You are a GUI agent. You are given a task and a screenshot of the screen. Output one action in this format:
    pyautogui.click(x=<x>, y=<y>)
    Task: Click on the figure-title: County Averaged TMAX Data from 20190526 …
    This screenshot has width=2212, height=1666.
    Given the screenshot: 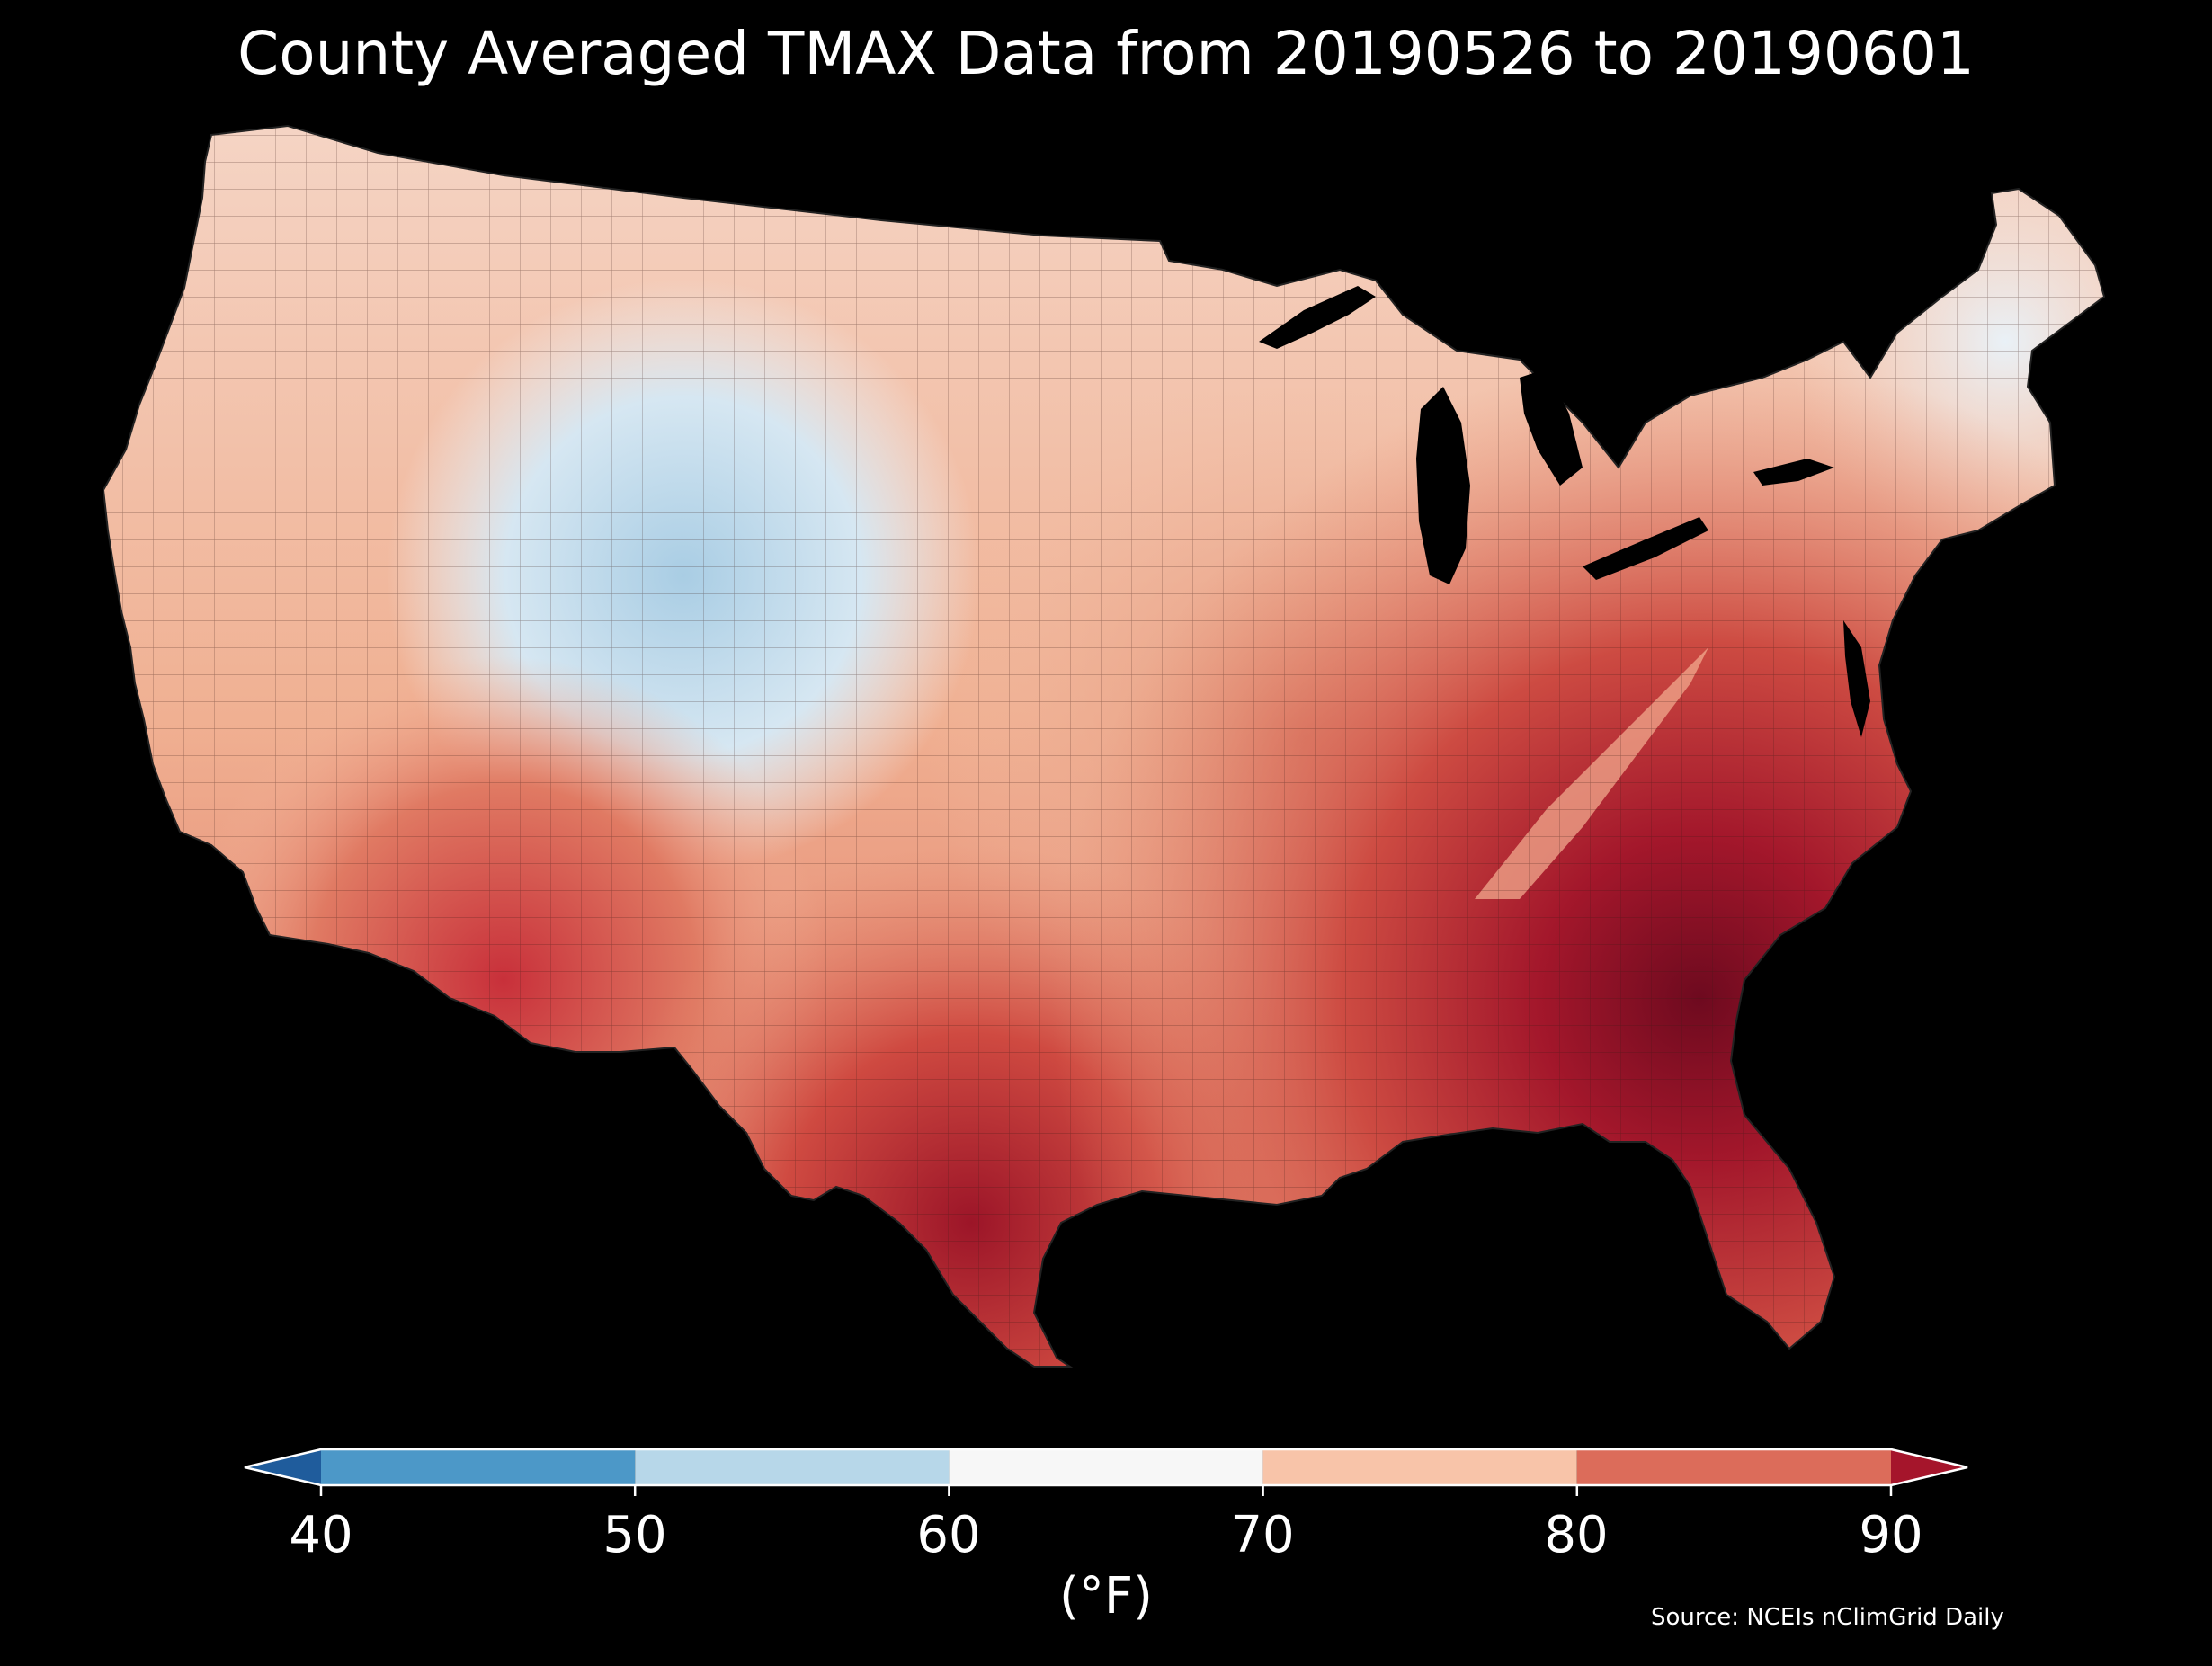 What is the action you would take?
    pyautogui.click(x=1106, y=53)
    